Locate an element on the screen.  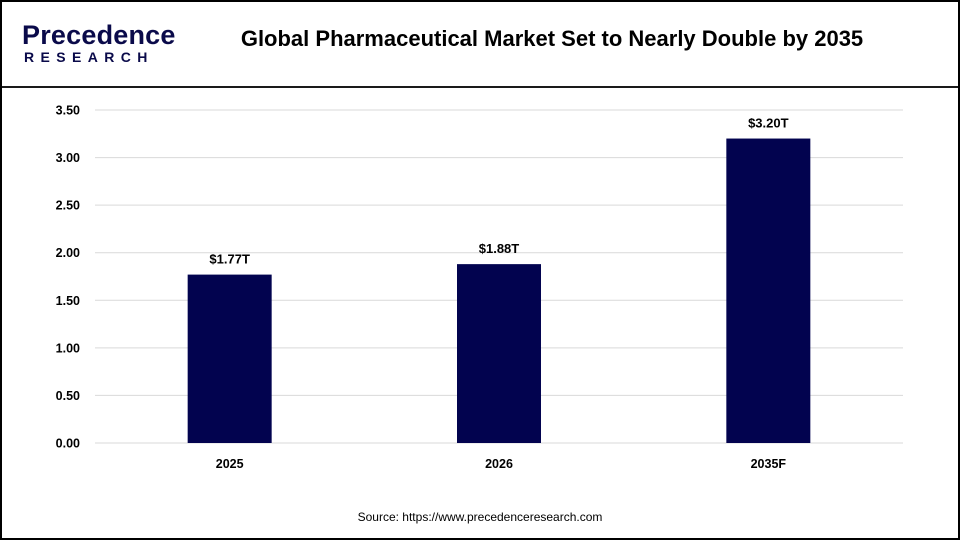
data-label: $3.20T is located at coordinates (768, 123).